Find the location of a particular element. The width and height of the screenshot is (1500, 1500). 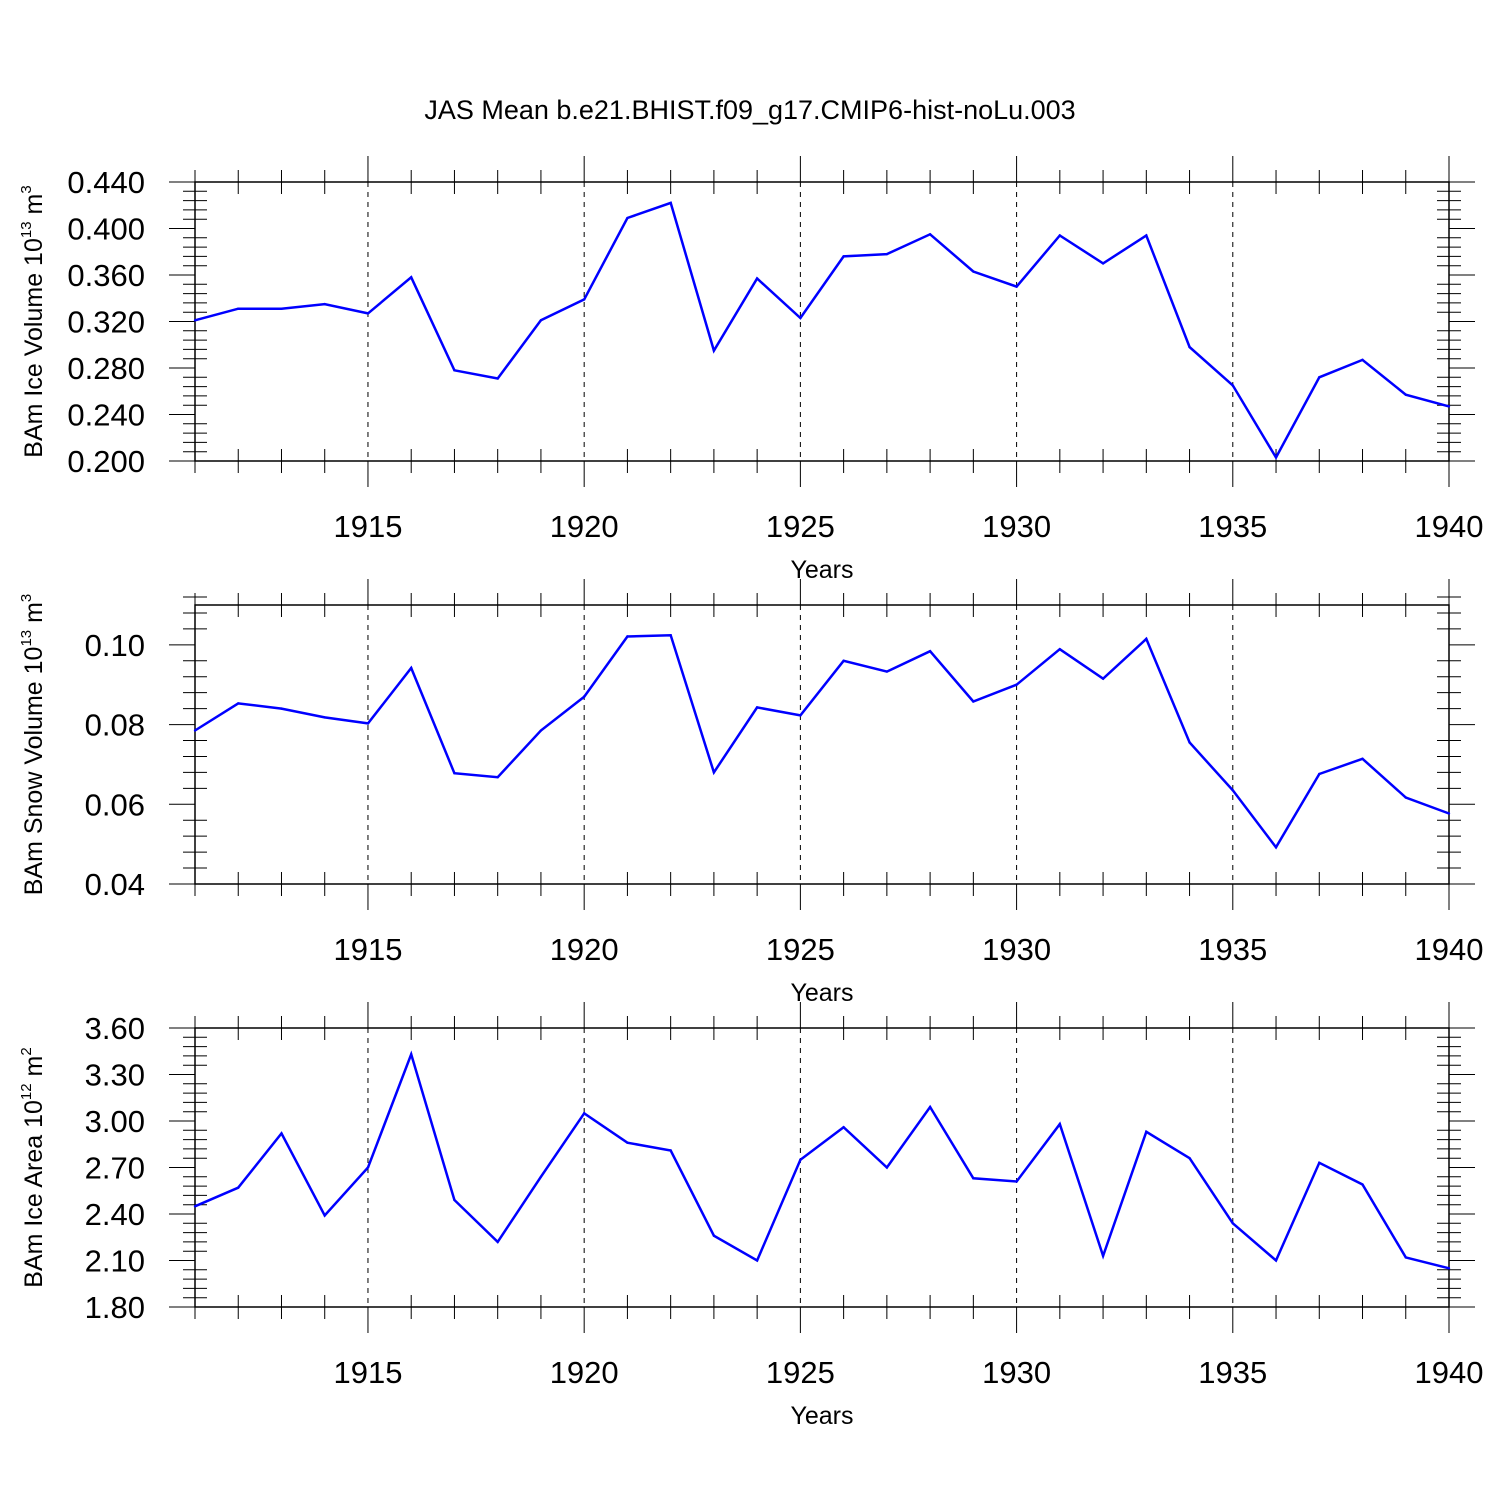

y-tick-label: 0.08 is located at coordinates (115, 725).